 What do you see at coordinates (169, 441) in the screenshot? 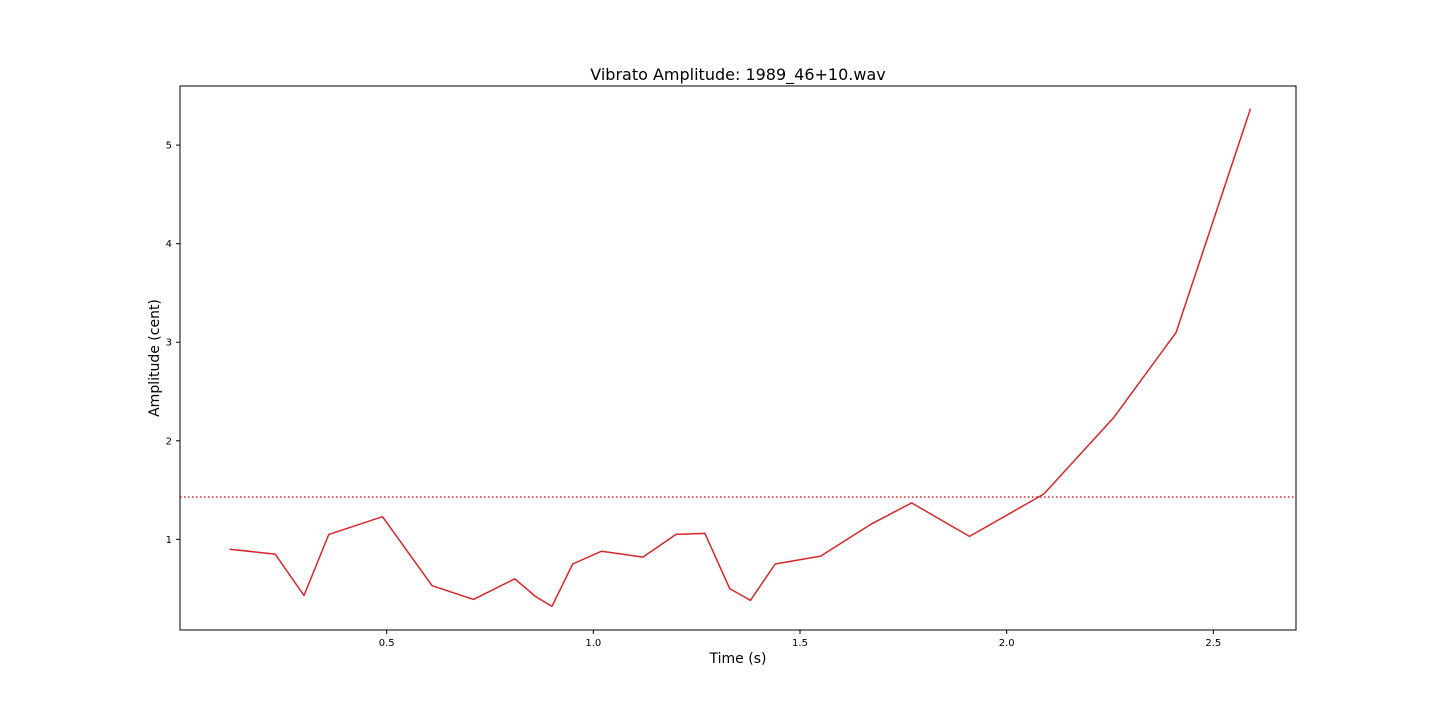
I see `y-tick-label: 2` at bounding box center [169, 441].